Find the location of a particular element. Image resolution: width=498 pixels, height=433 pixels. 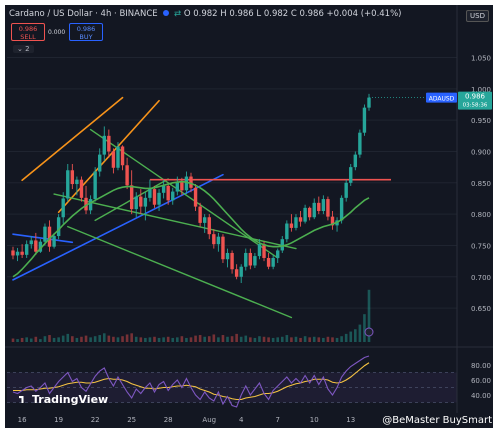

time-tick-label: 10 is located at coordinates (314, 420).